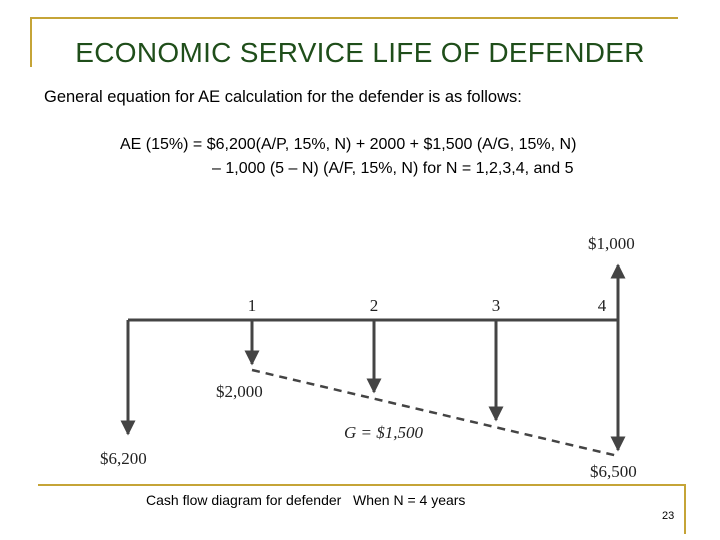  Describe the element at coordinates (252, 305) in the screenshot. I see `period-label-1: 1` at that location.